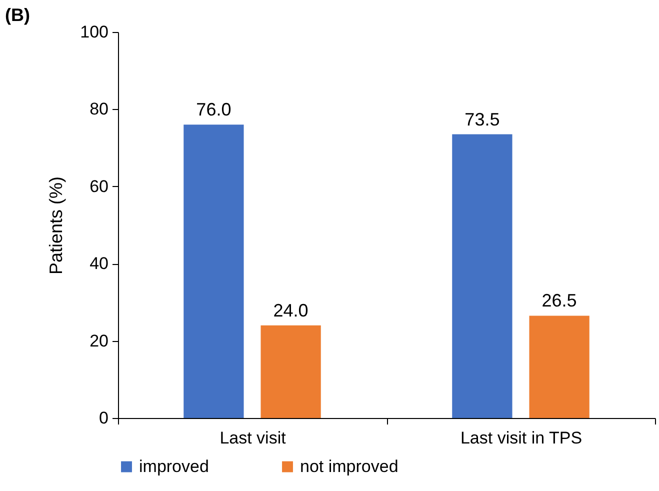  I want to click on y-tick-label: 100, so click(94, 32).